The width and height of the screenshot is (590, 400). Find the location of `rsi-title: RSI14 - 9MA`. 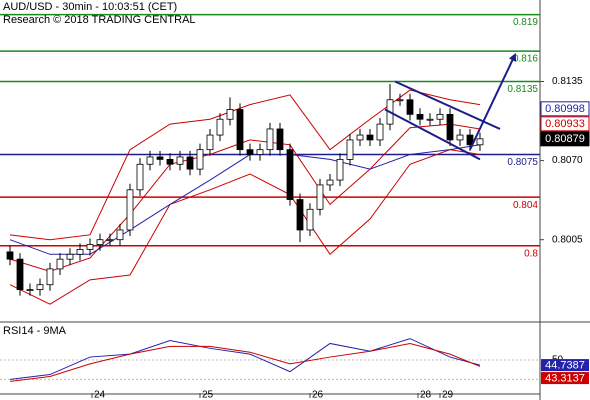

rsi-title: RSI14 - 9MA is located at coordinates (35, 331).